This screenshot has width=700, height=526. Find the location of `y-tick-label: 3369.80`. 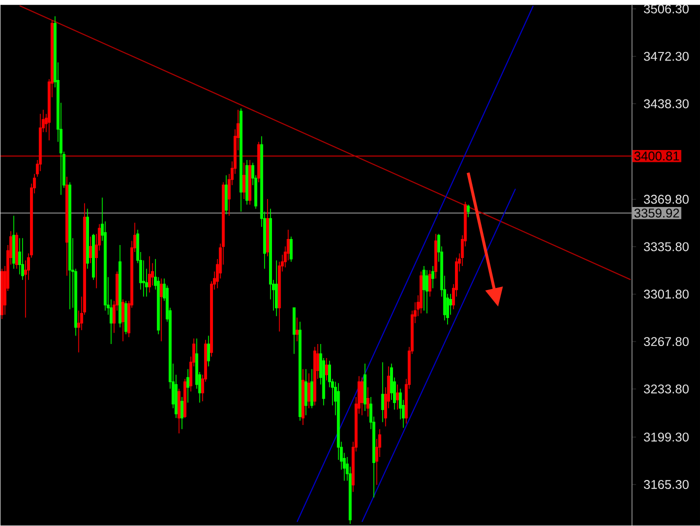

y-tick-label: 3369.80 is located at coordinates (666, 199).